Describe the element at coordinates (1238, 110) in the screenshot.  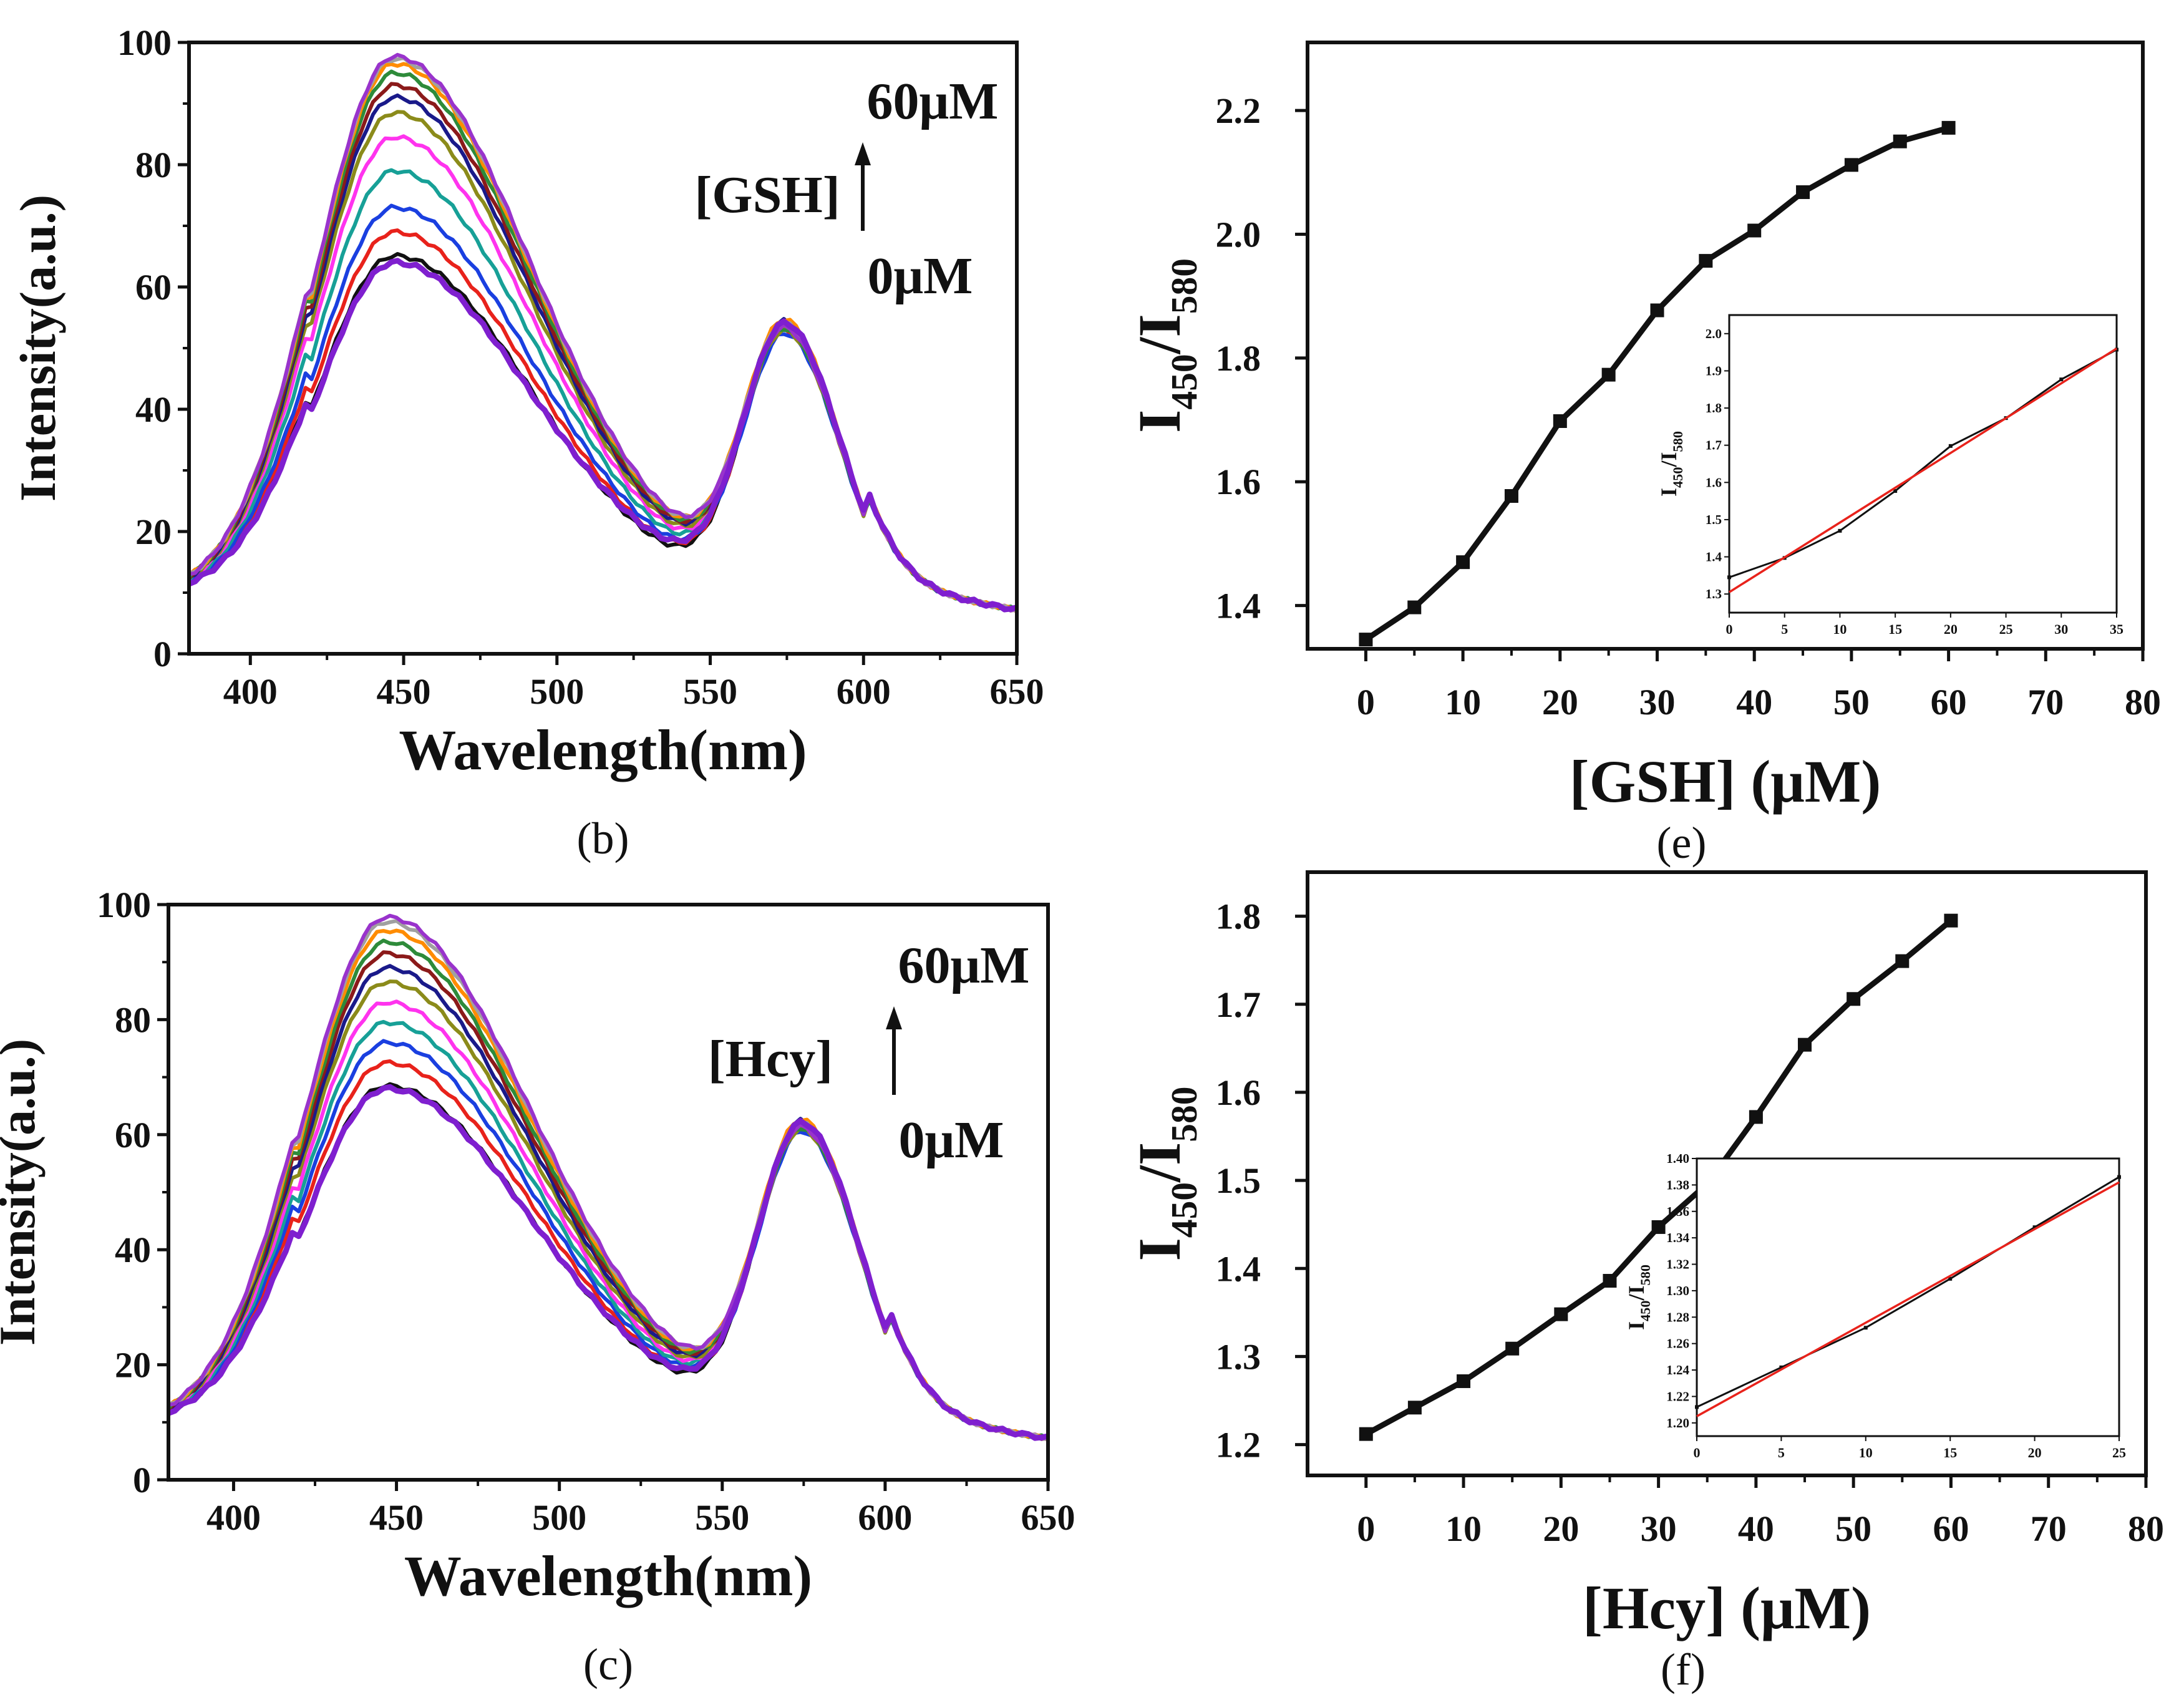
I see `y-tick-label: 2.2` at that location.